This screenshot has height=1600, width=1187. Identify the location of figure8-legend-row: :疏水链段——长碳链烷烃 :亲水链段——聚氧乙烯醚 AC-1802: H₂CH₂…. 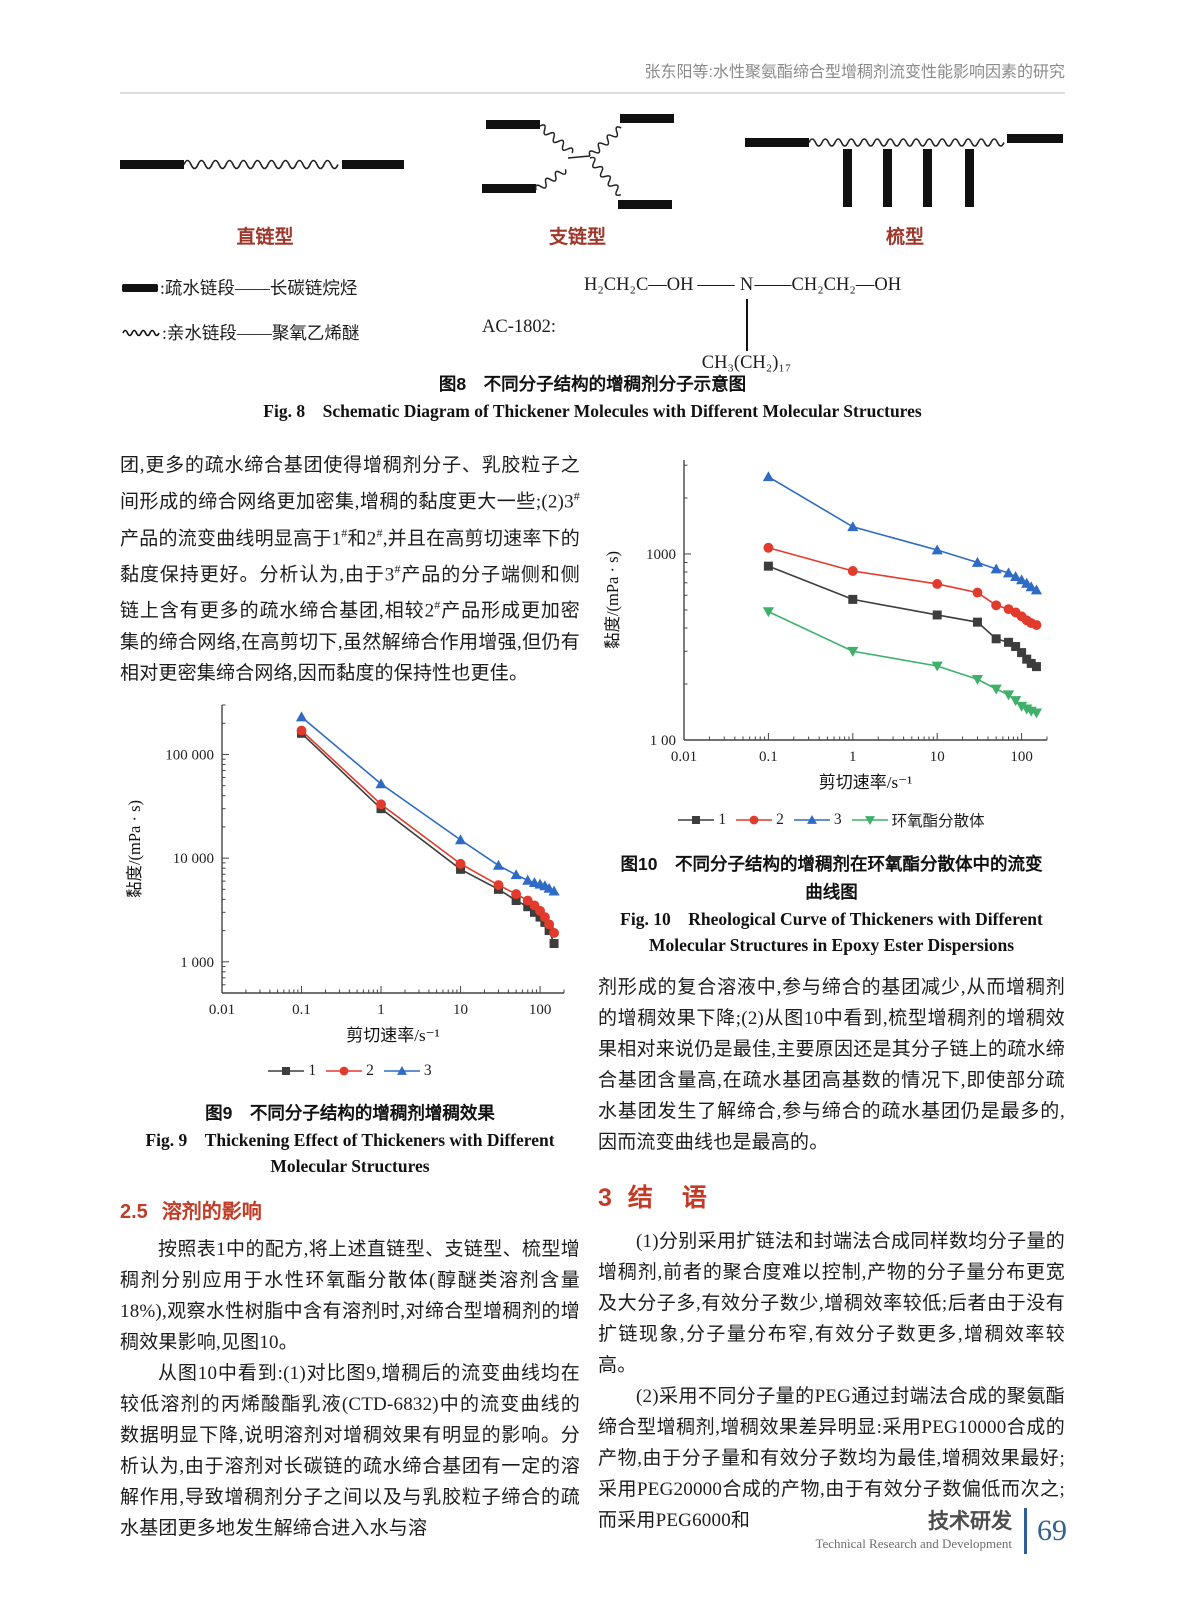
(592, 324).